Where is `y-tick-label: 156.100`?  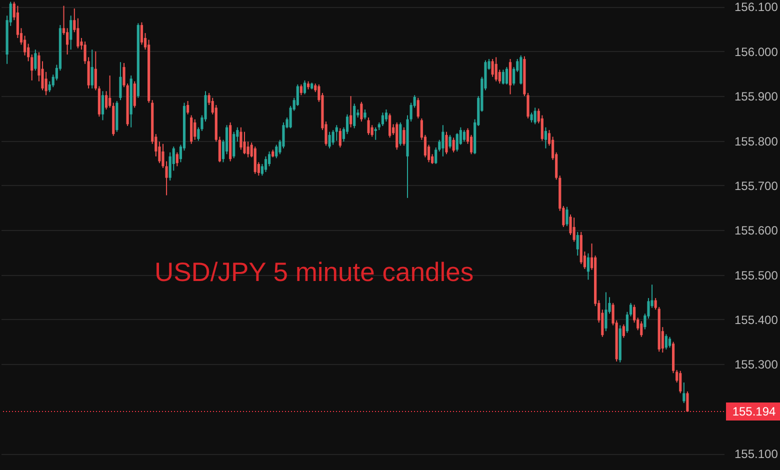 y-tick-label: 156.100 is located at coordinates (756, 7).